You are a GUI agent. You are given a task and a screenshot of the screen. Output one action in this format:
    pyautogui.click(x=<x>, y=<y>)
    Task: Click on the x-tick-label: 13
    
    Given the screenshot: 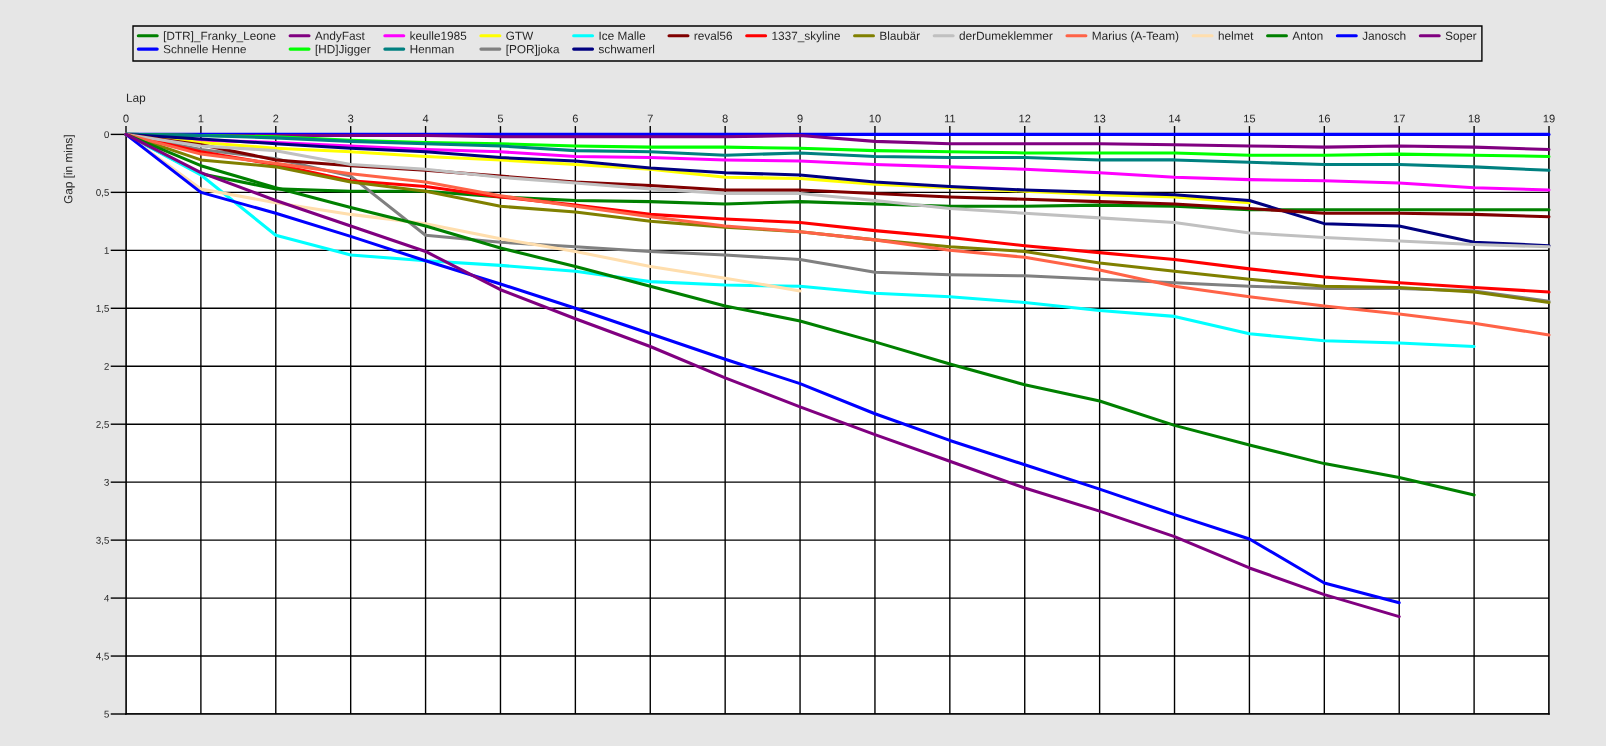 What is the action you would take?
    pyautogui.click(x=1100, y=118)
    